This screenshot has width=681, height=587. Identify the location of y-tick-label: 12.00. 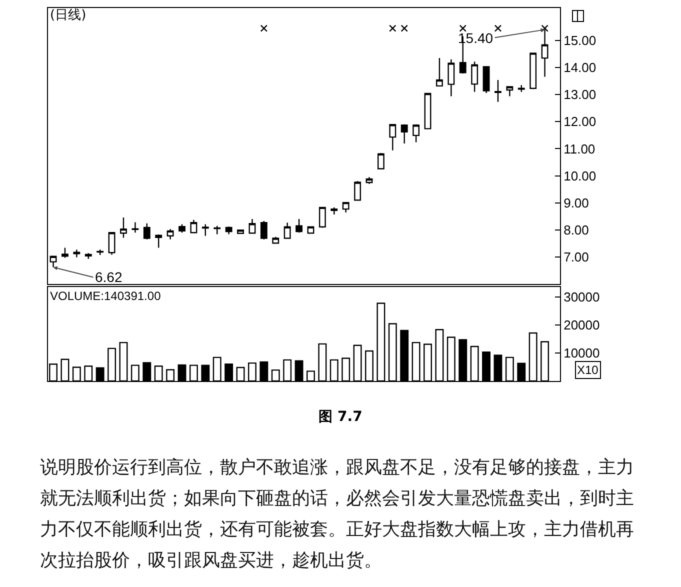
(580, 122).